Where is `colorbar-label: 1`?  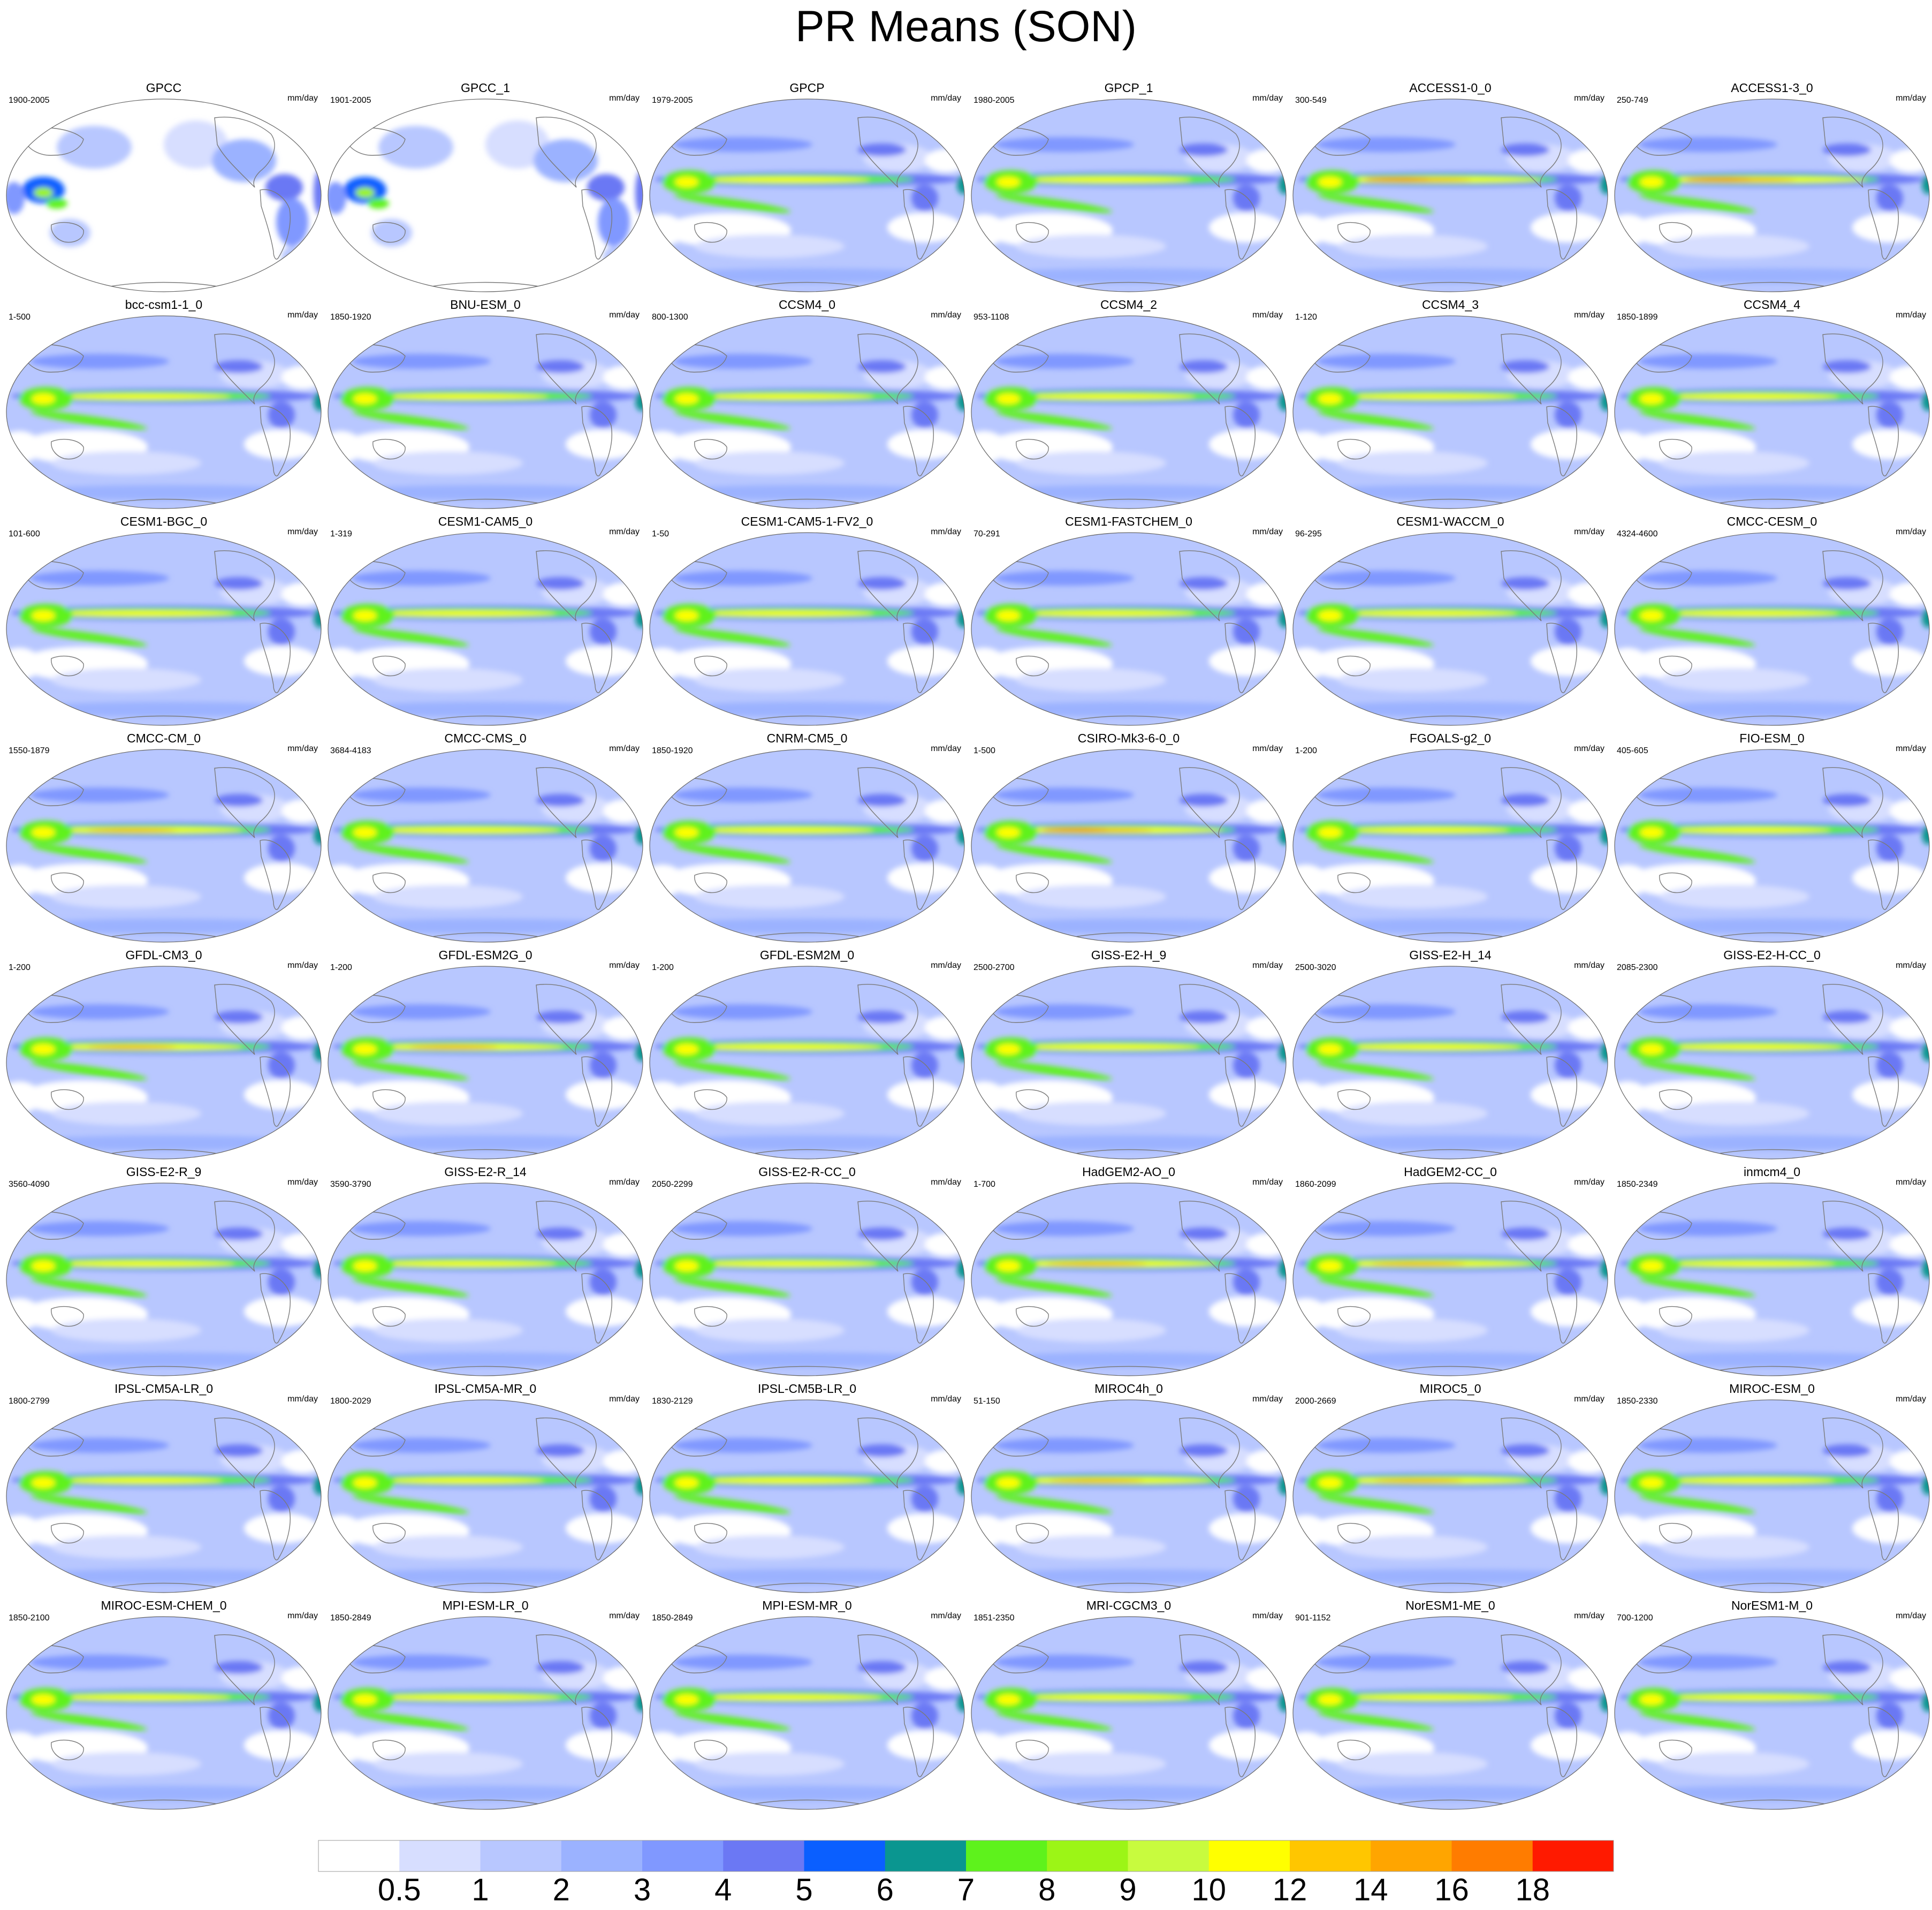 colorbar-label: 1 is located at coordinates (480, 1890).